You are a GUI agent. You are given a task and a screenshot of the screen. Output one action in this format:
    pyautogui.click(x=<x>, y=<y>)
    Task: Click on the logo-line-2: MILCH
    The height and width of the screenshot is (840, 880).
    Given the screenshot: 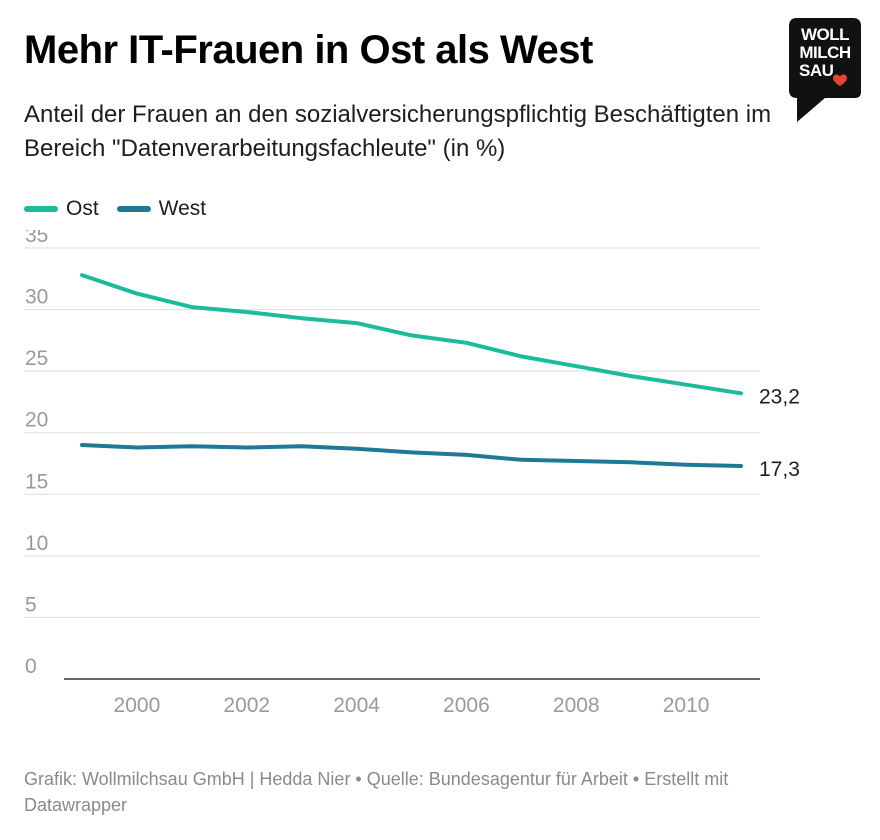 What is the action you would take?
    pyautogui.click(x=825, y=52)
    